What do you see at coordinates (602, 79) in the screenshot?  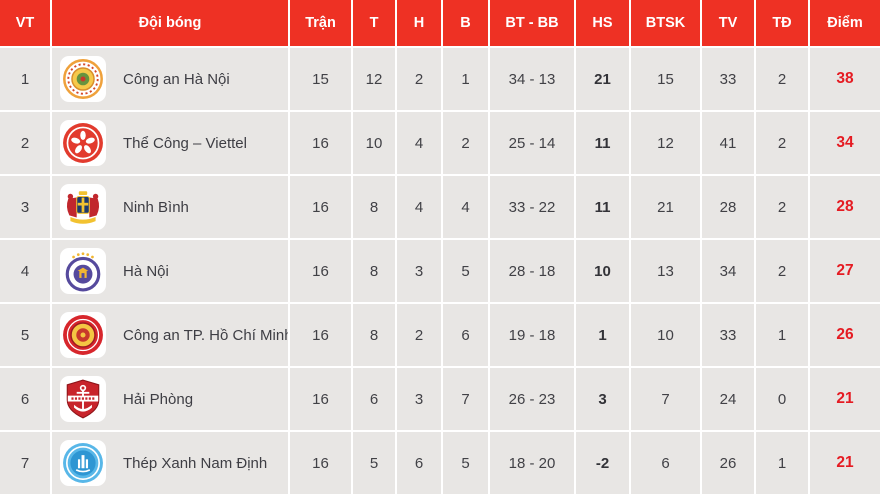 I see `goal-difference-cell: 21` at bounding box center [602, 79].